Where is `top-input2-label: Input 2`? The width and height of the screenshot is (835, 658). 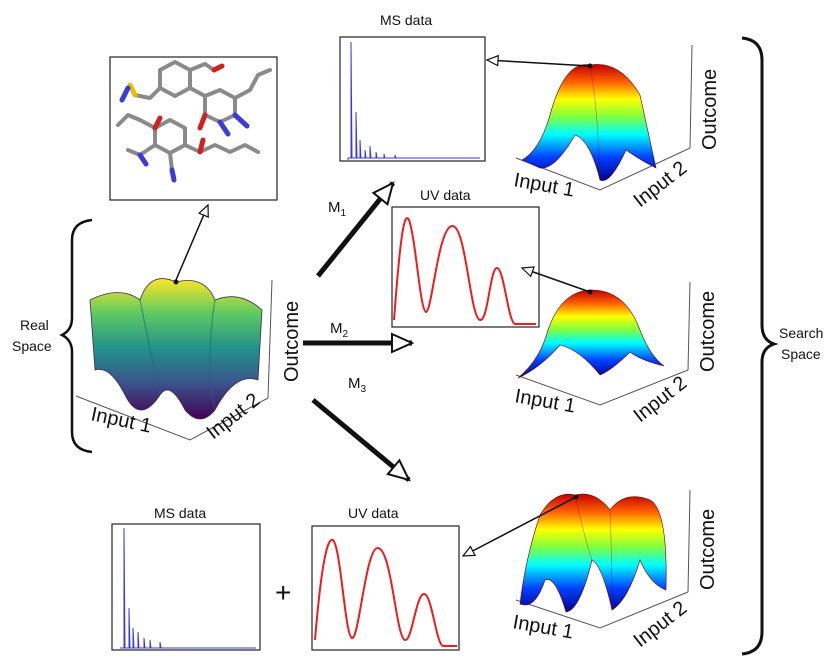 top-input2-label: Input 2 is located at coordinates (661, 184).